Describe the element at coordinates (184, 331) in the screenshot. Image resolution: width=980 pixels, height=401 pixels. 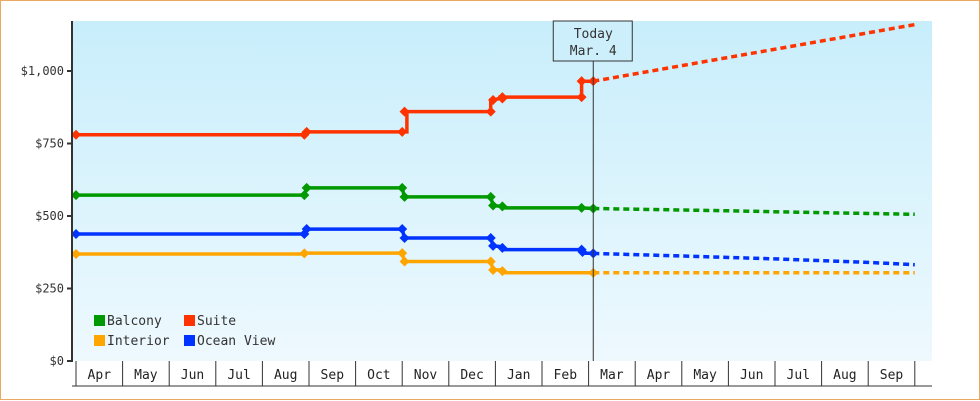
I see `legend: Balcony Suite Interior Ocean View` at that location.